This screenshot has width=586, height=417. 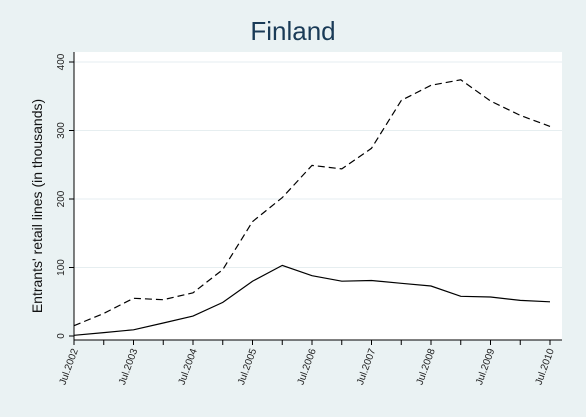 I want to click on x-tick-label: Jul.2002, so click(x=69, y=367).